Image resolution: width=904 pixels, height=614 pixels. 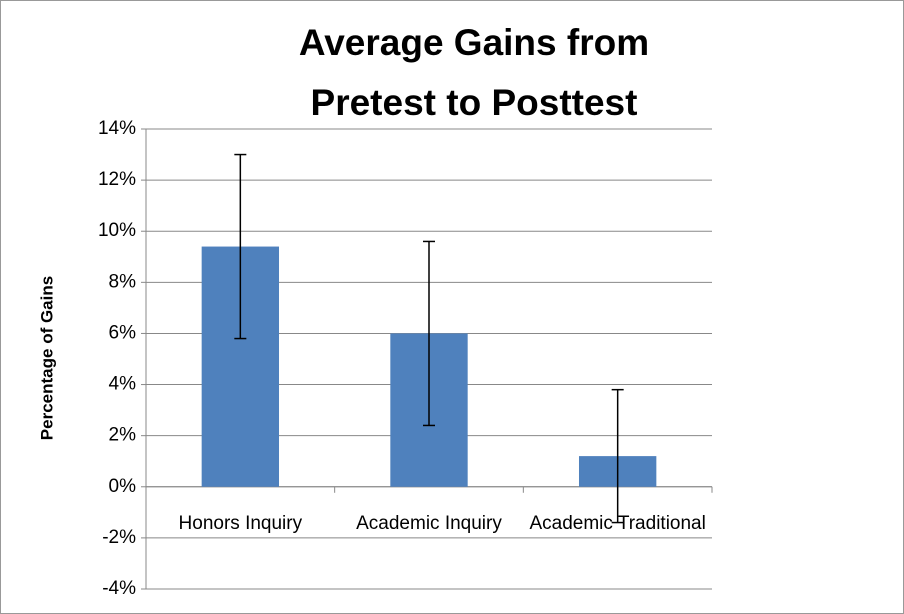 What do you see at coordinates (474, 72) in the screenshot?
I see `chart-title: Average Gains from Pretest to Posttest` at bounding box center [474, 72].